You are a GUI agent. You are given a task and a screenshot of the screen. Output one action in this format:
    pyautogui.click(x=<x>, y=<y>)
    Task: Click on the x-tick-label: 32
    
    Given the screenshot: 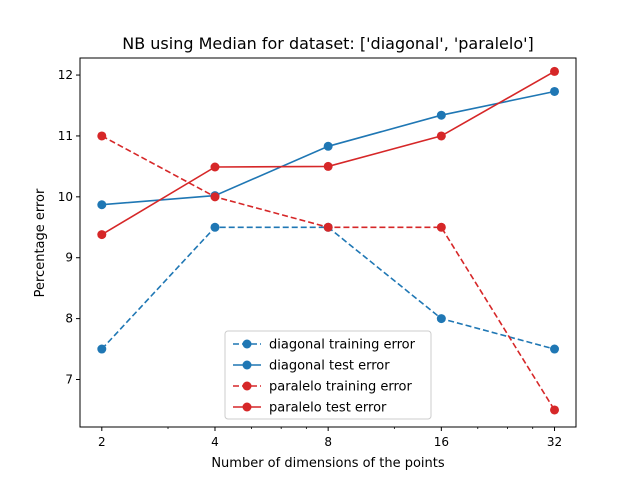 What is the action you would take?
    pyautogui.click(x=554, y=442)
    